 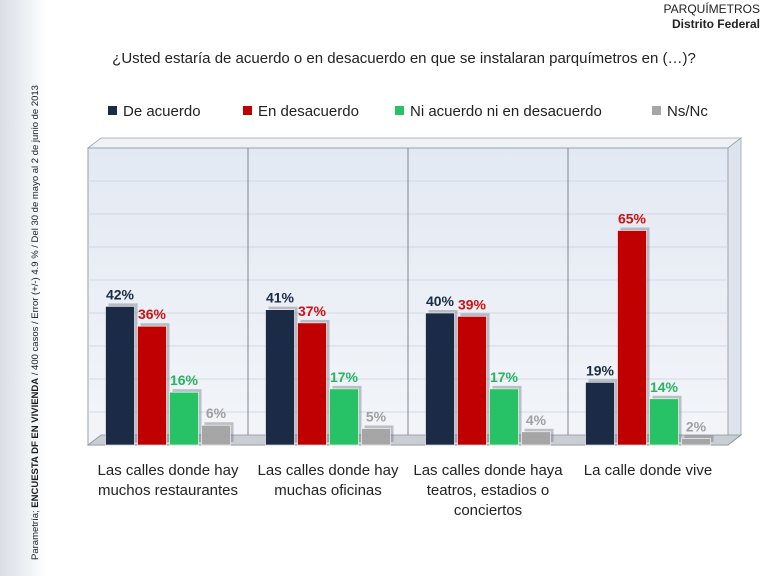 I want to click on side-band, so click(x=23, y=288).